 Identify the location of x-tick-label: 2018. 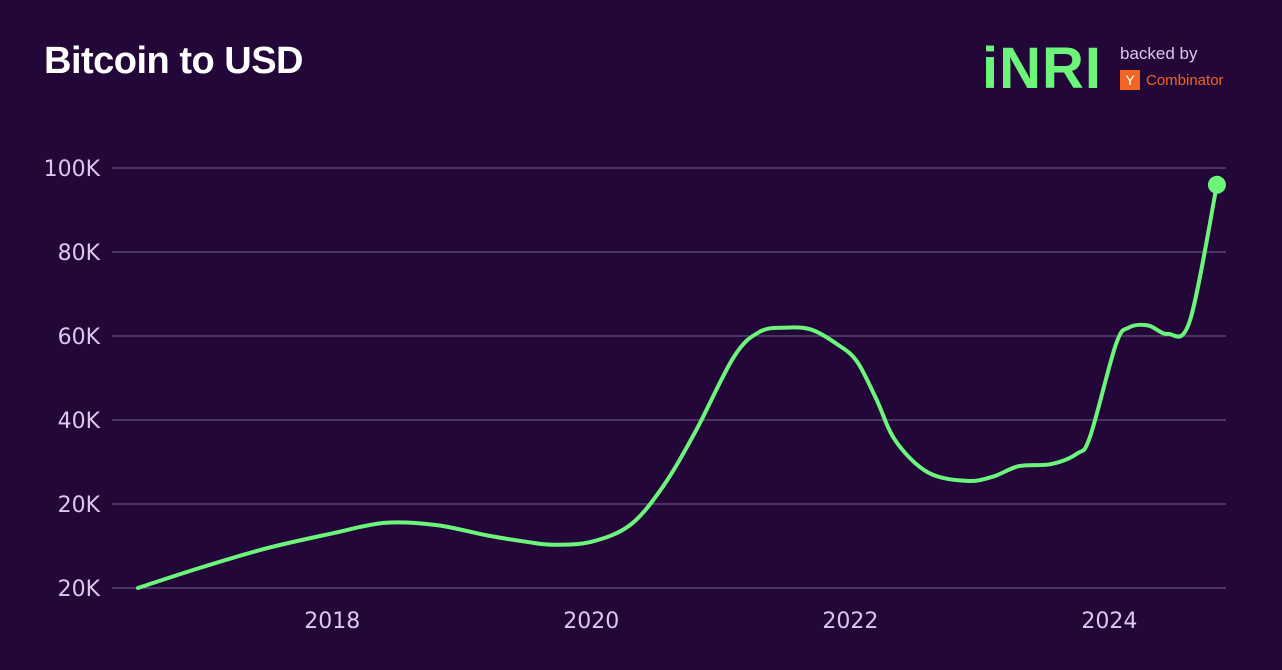
(332, 621).